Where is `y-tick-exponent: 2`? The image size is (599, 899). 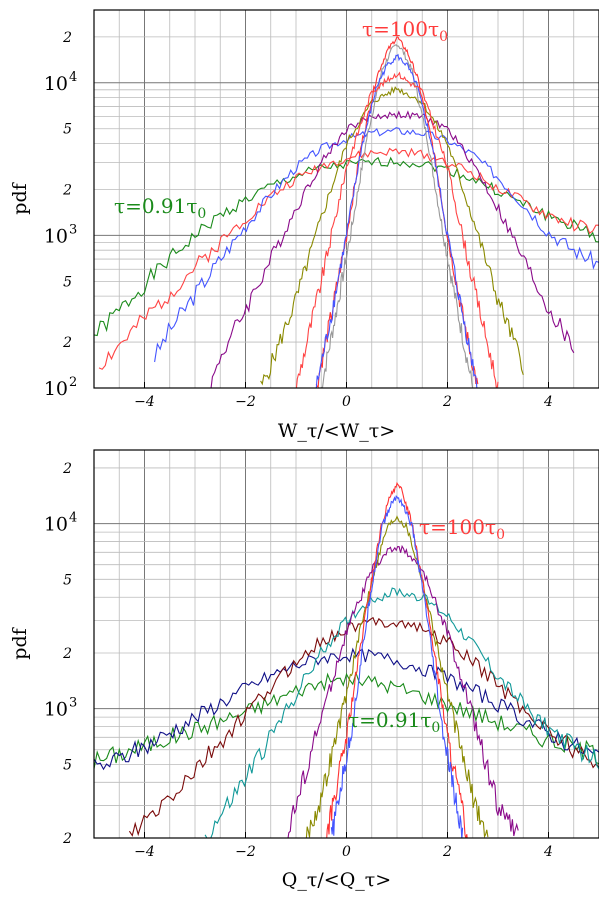
y-tick-exponent: 2 is located at coordinates (73, 382).